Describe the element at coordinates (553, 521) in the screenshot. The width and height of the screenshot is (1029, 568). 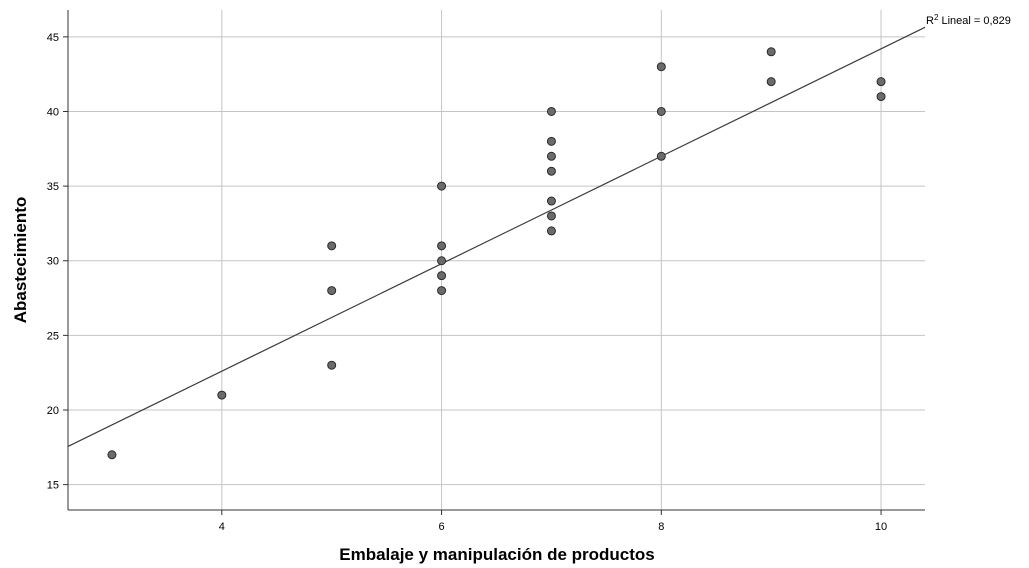
I see `x-axis-ticks: 4 6 8 10` at that location.